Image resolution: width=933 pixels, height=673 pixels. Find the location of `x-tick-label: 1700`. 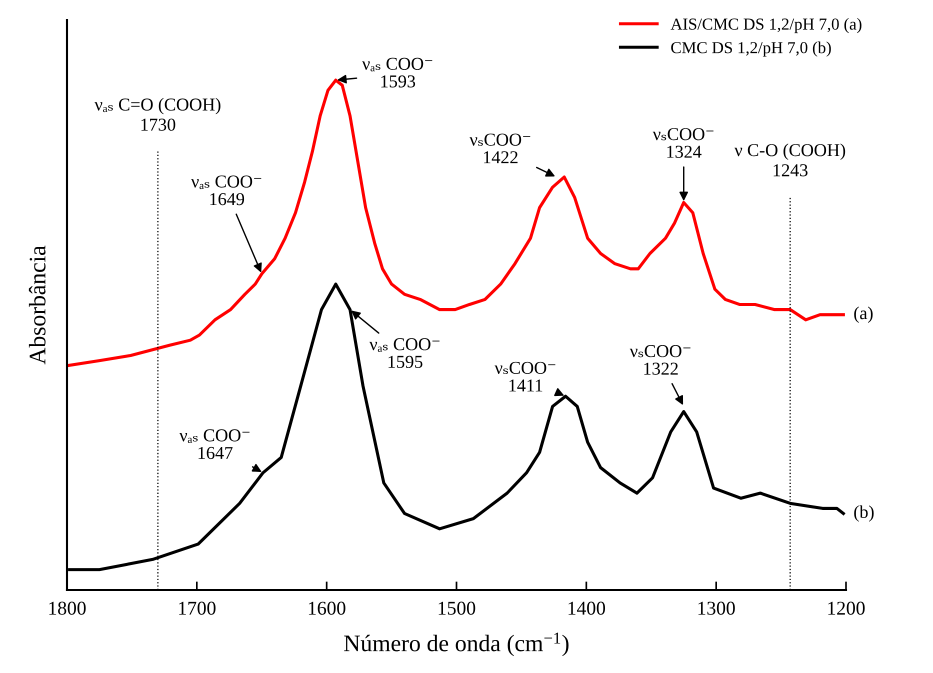

x-tick-label: 1700 is located at coordinates (197, 608).